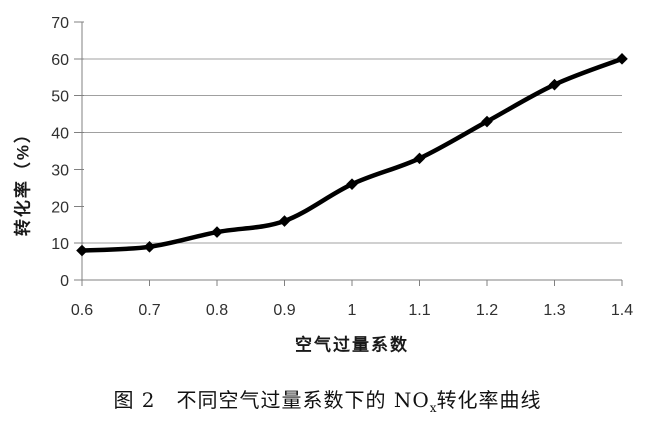 The width and height of the screenshot is (655, 425). I want to click on caption-subscript: x, so click(433, 408).